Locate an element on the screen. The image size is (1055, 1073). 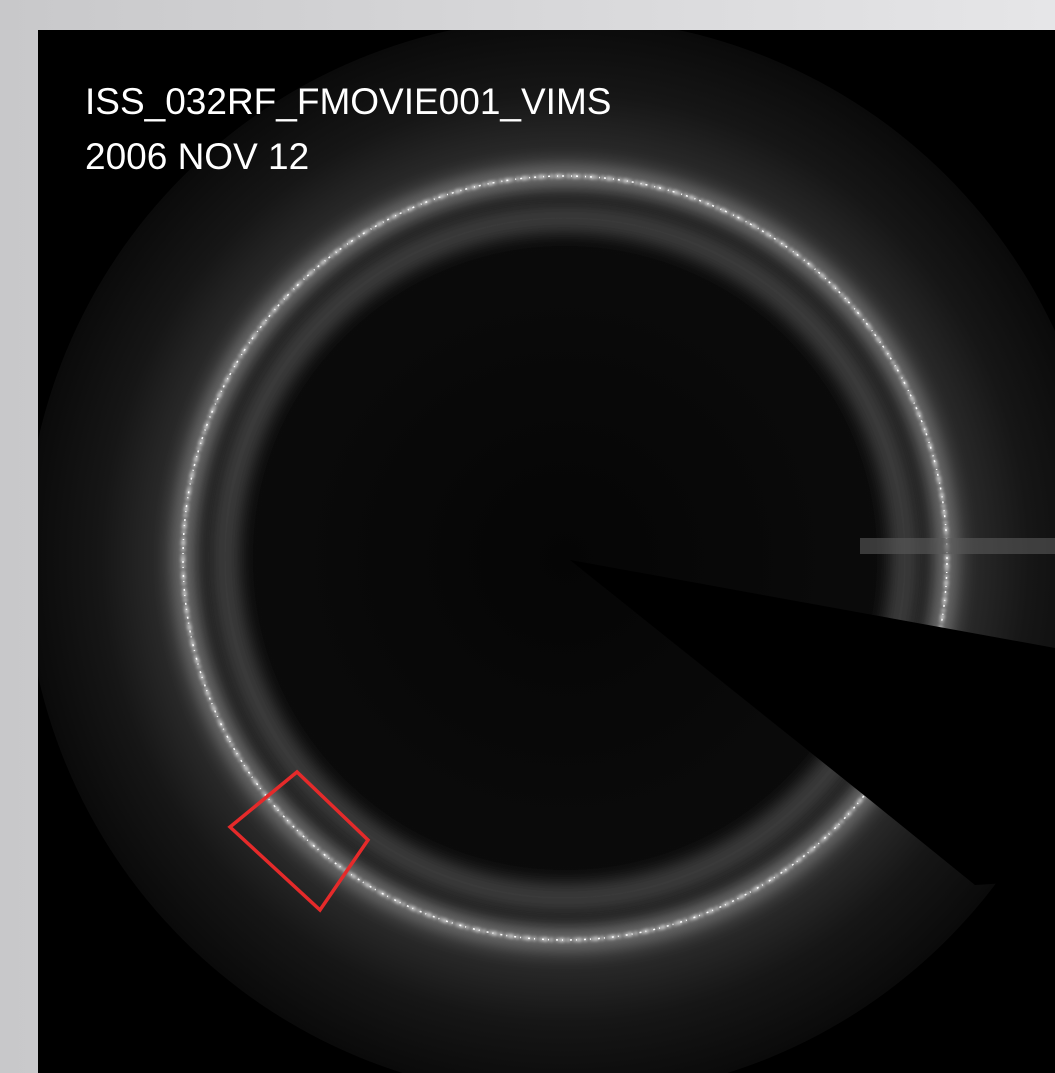
seam is located at coordinates (957, 546).